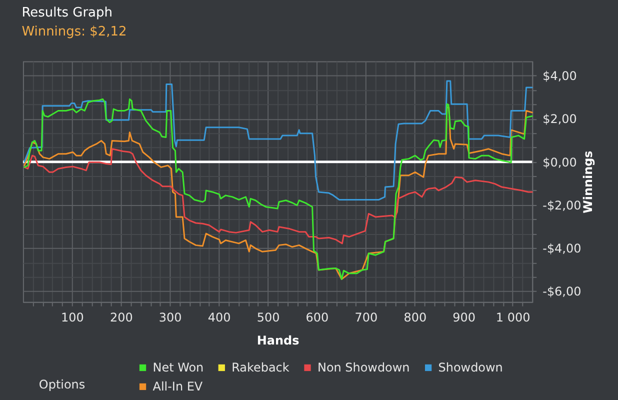  Describe the element at coordinates (261, 367) in the screenshot. I see `legend-label: Rakeback` at that location.